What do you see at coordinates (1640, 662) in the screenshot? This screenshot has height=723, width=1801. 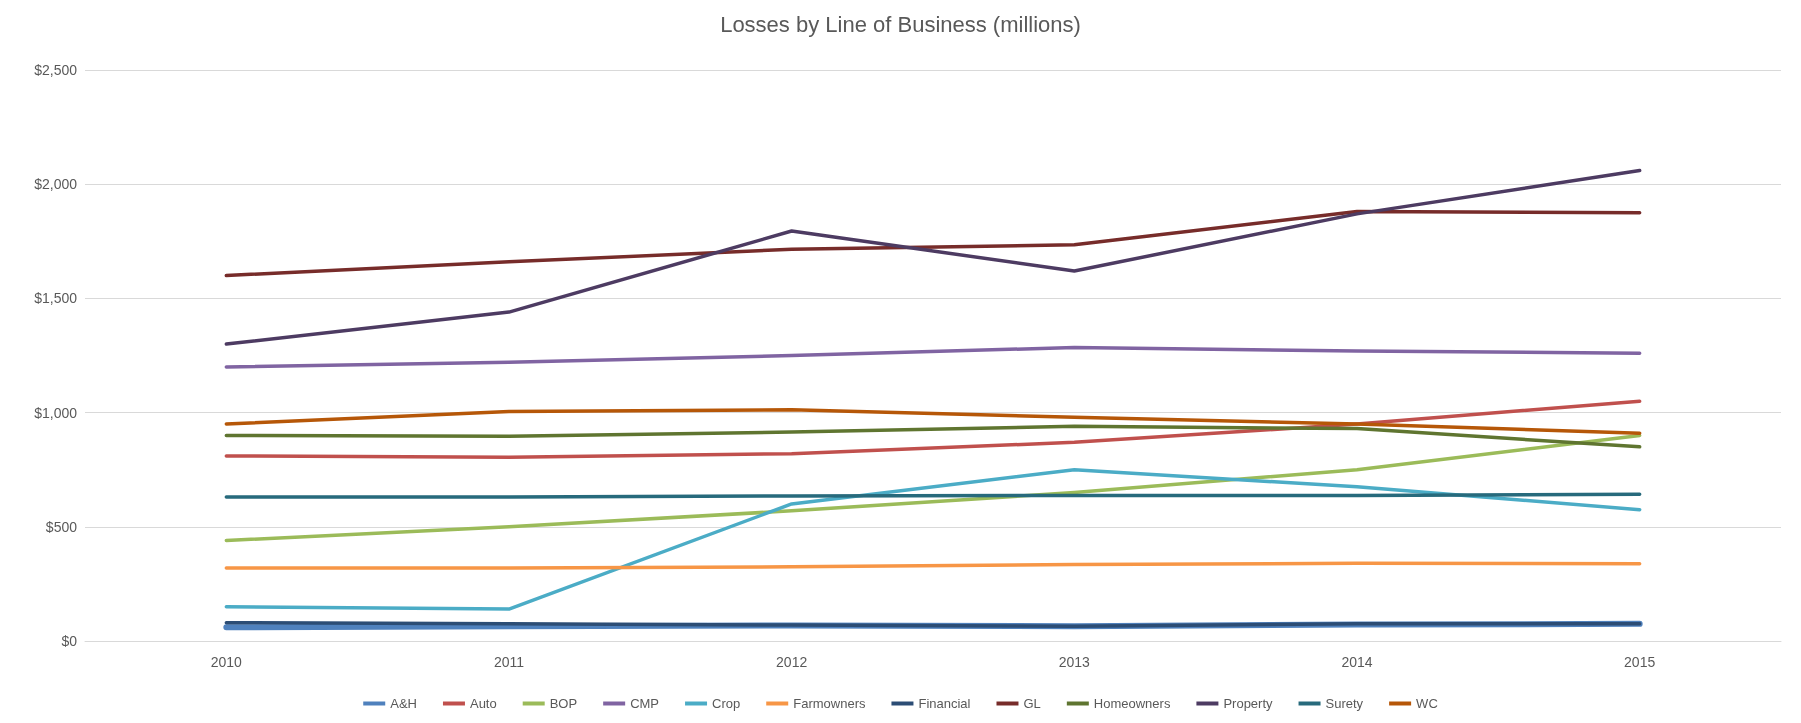 I see `x-tick-label: 2015` at bounding box center [1640, 662].